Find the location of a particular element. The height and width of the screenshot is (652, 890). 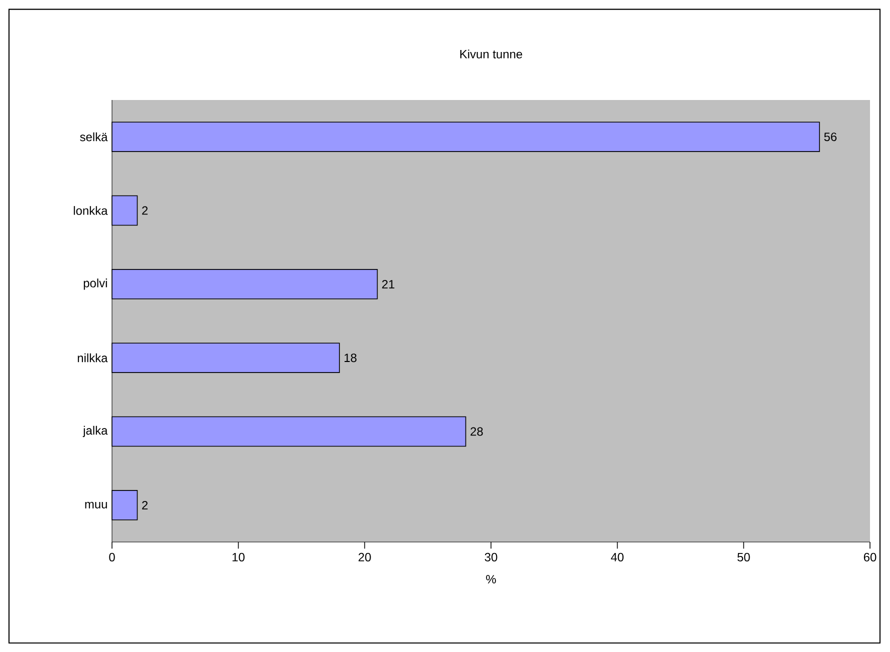

y-tick-label: lonkka is located at coordinates (91, 210).